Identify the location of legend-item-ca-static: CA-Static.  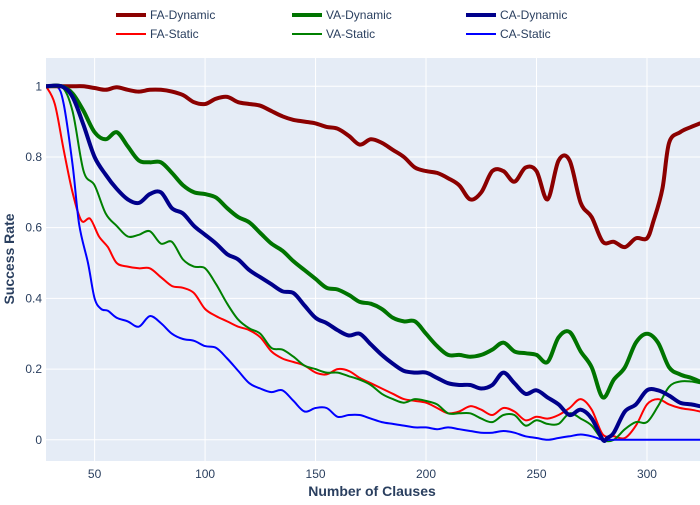
(508, 34).